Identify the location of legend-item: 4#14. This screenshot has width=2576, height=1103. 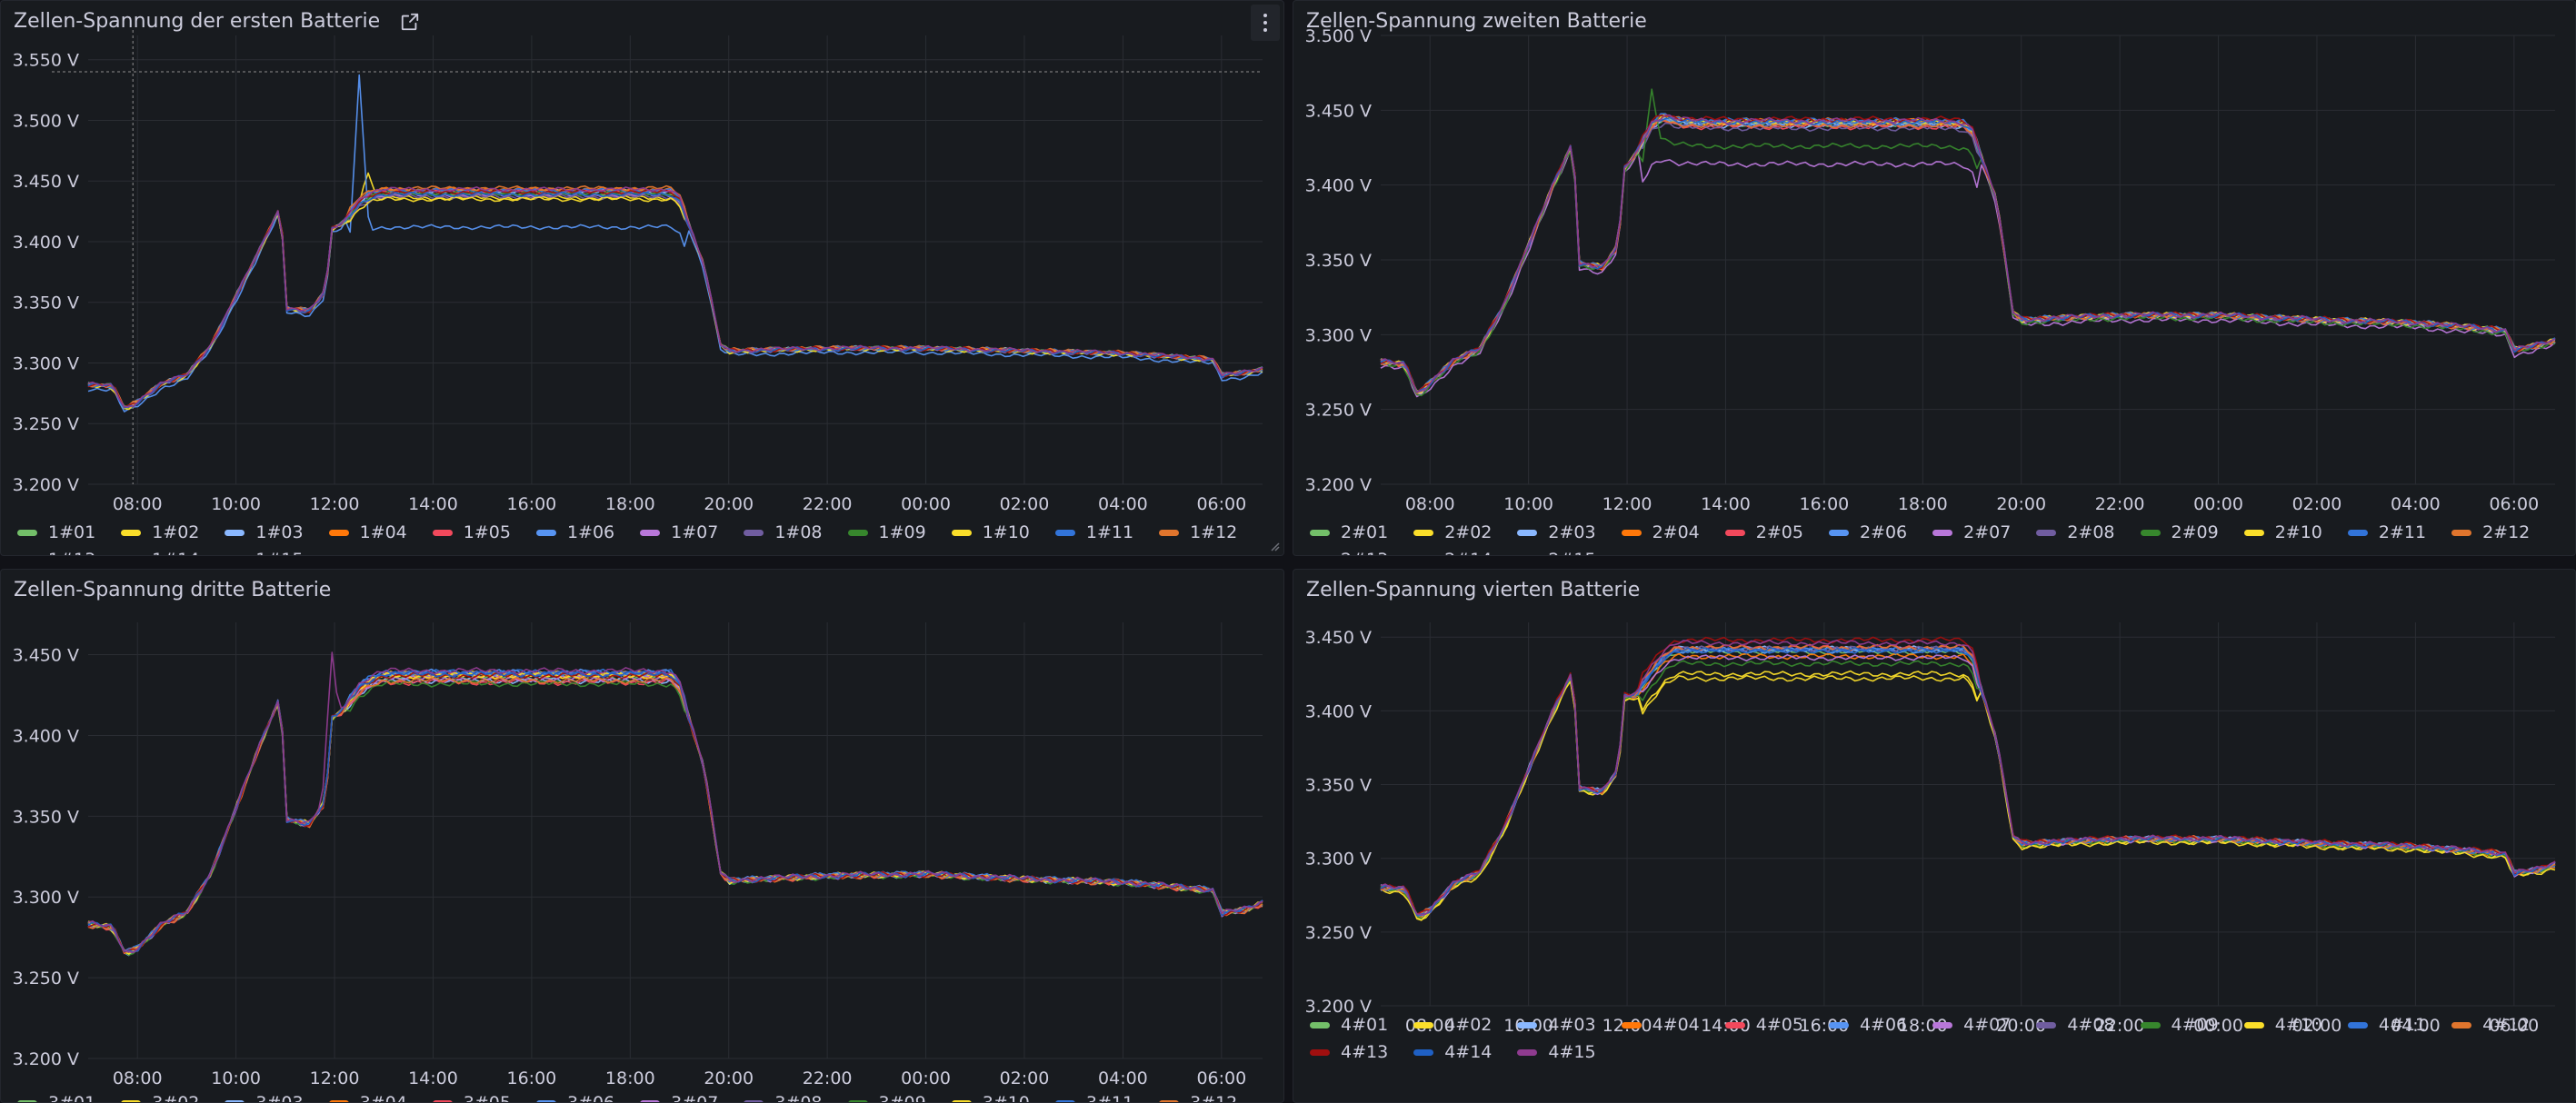
(1452, 1052).